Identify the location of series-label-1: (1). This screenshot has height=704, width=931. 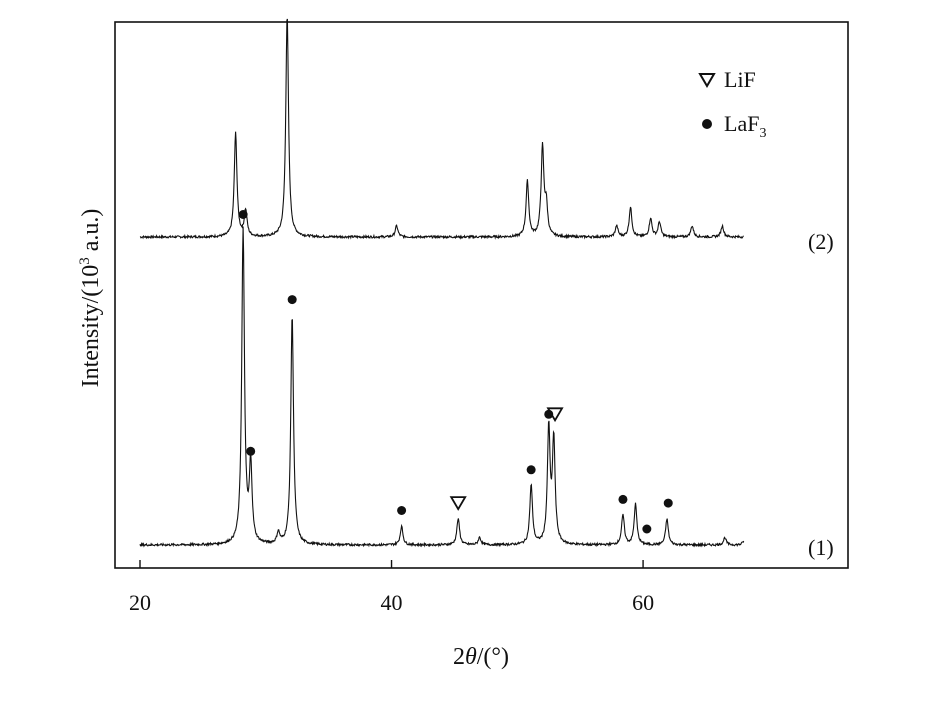
(821, 547).